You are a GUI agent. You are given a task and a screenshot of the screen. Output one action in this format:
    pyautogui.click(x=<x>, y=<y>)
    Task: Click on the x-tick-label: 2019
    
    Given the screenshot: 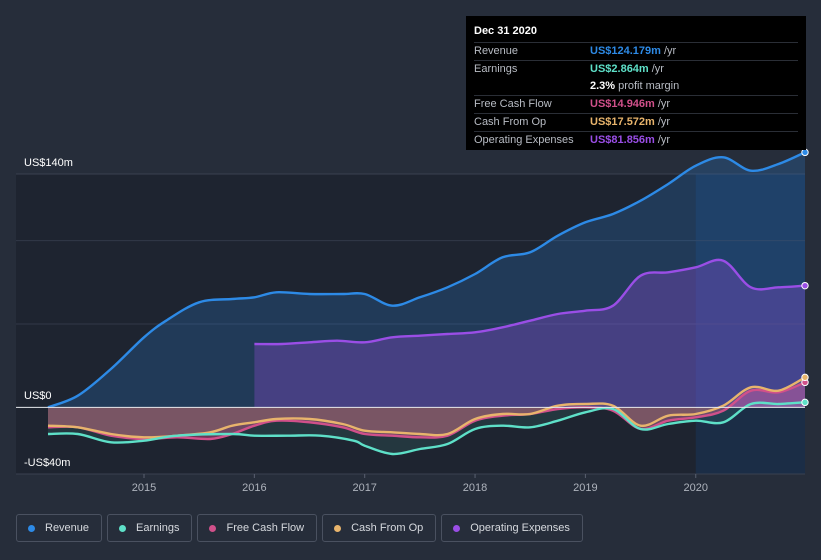 What is the action you would take?
    pyautogui.click(x=585, y=488)
    